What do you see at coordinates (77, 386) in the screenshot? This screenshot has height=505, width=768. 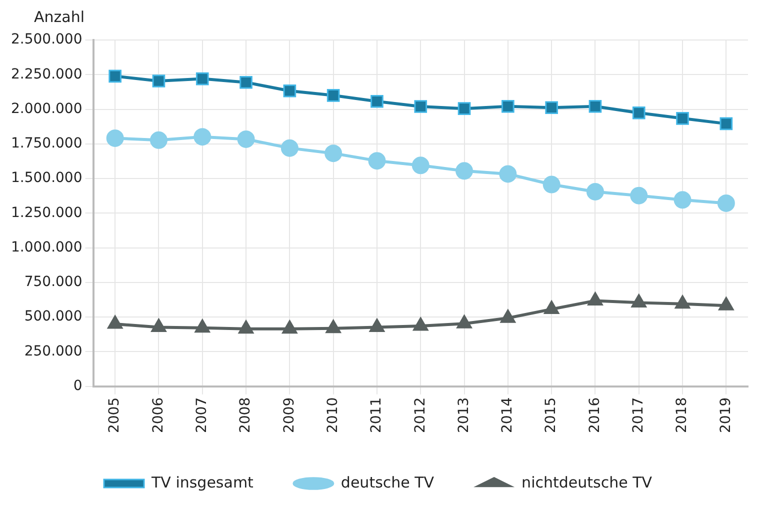 I see `y-tick-label: 0` at bounding box center [77, 386].